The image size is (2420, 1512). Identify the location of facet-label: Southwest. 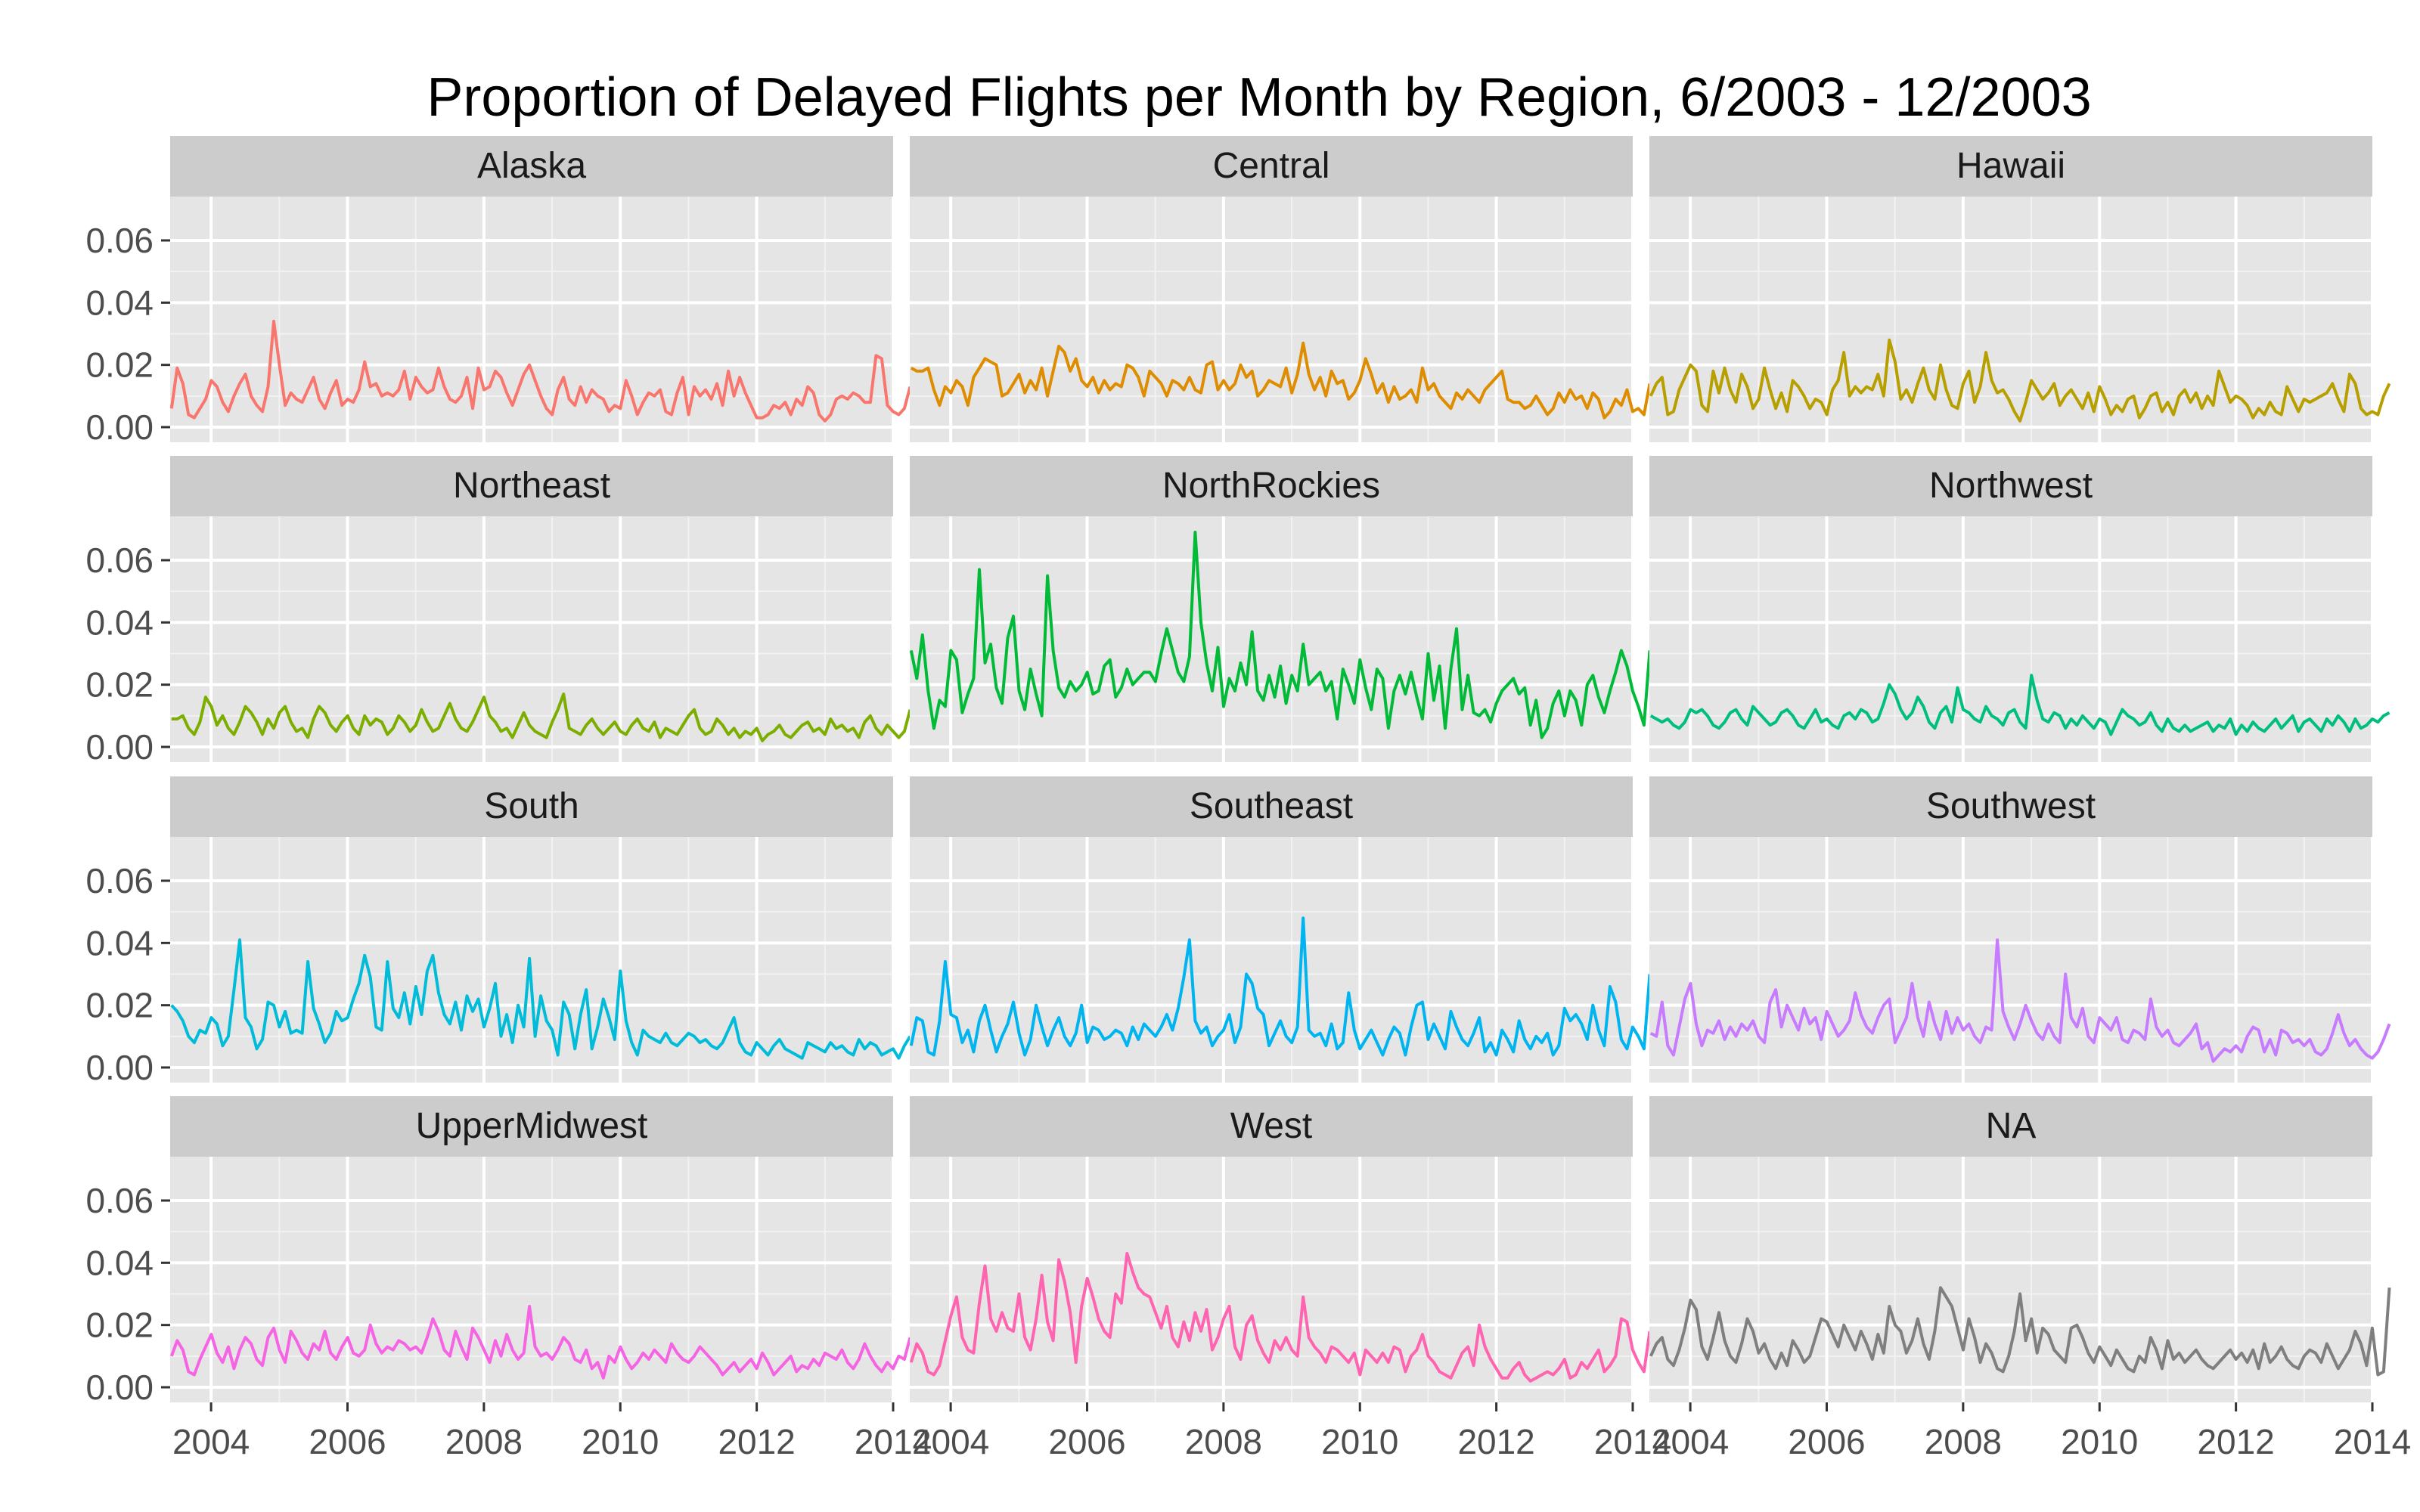
(2011, 806).